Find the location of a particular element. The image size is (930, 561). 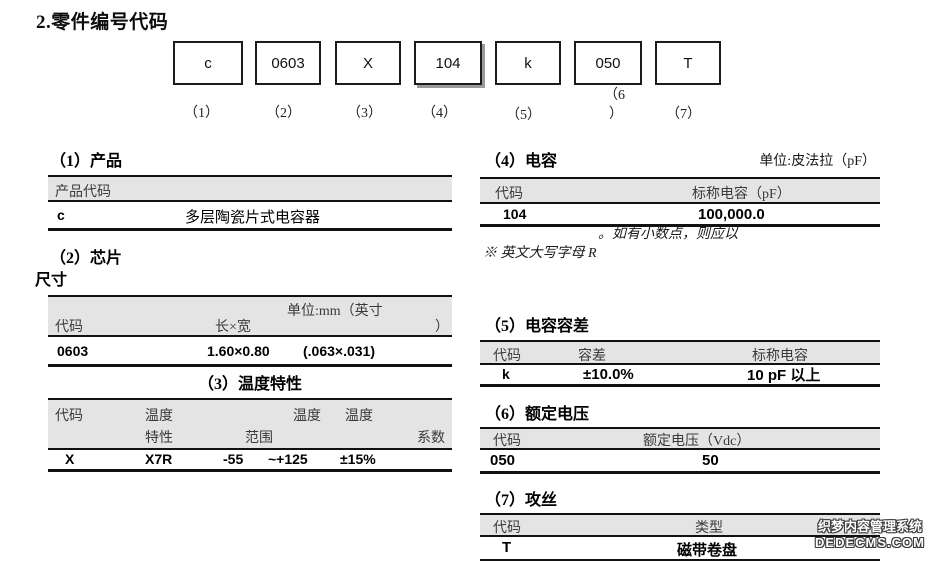

table-row: X X7R -55 ~+125 ±15% is located at coordinates (250, 461).